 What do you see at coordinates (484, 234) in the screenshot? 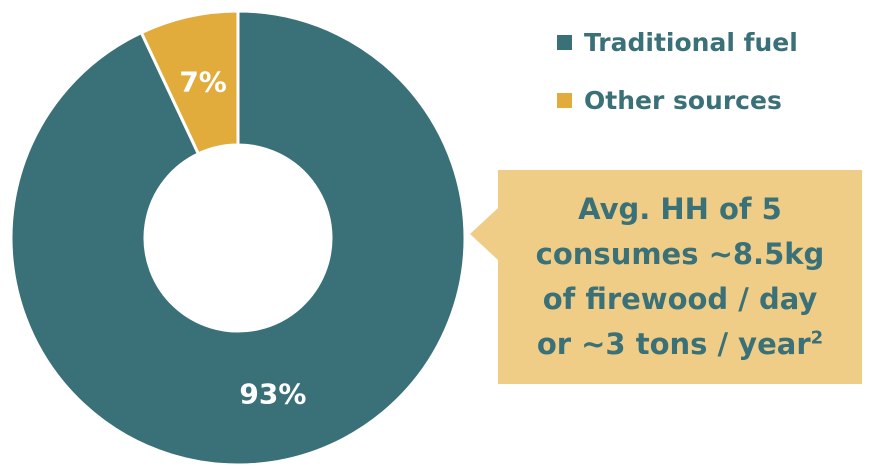
I see `callout-pointer` at bounding box center [484, 234].